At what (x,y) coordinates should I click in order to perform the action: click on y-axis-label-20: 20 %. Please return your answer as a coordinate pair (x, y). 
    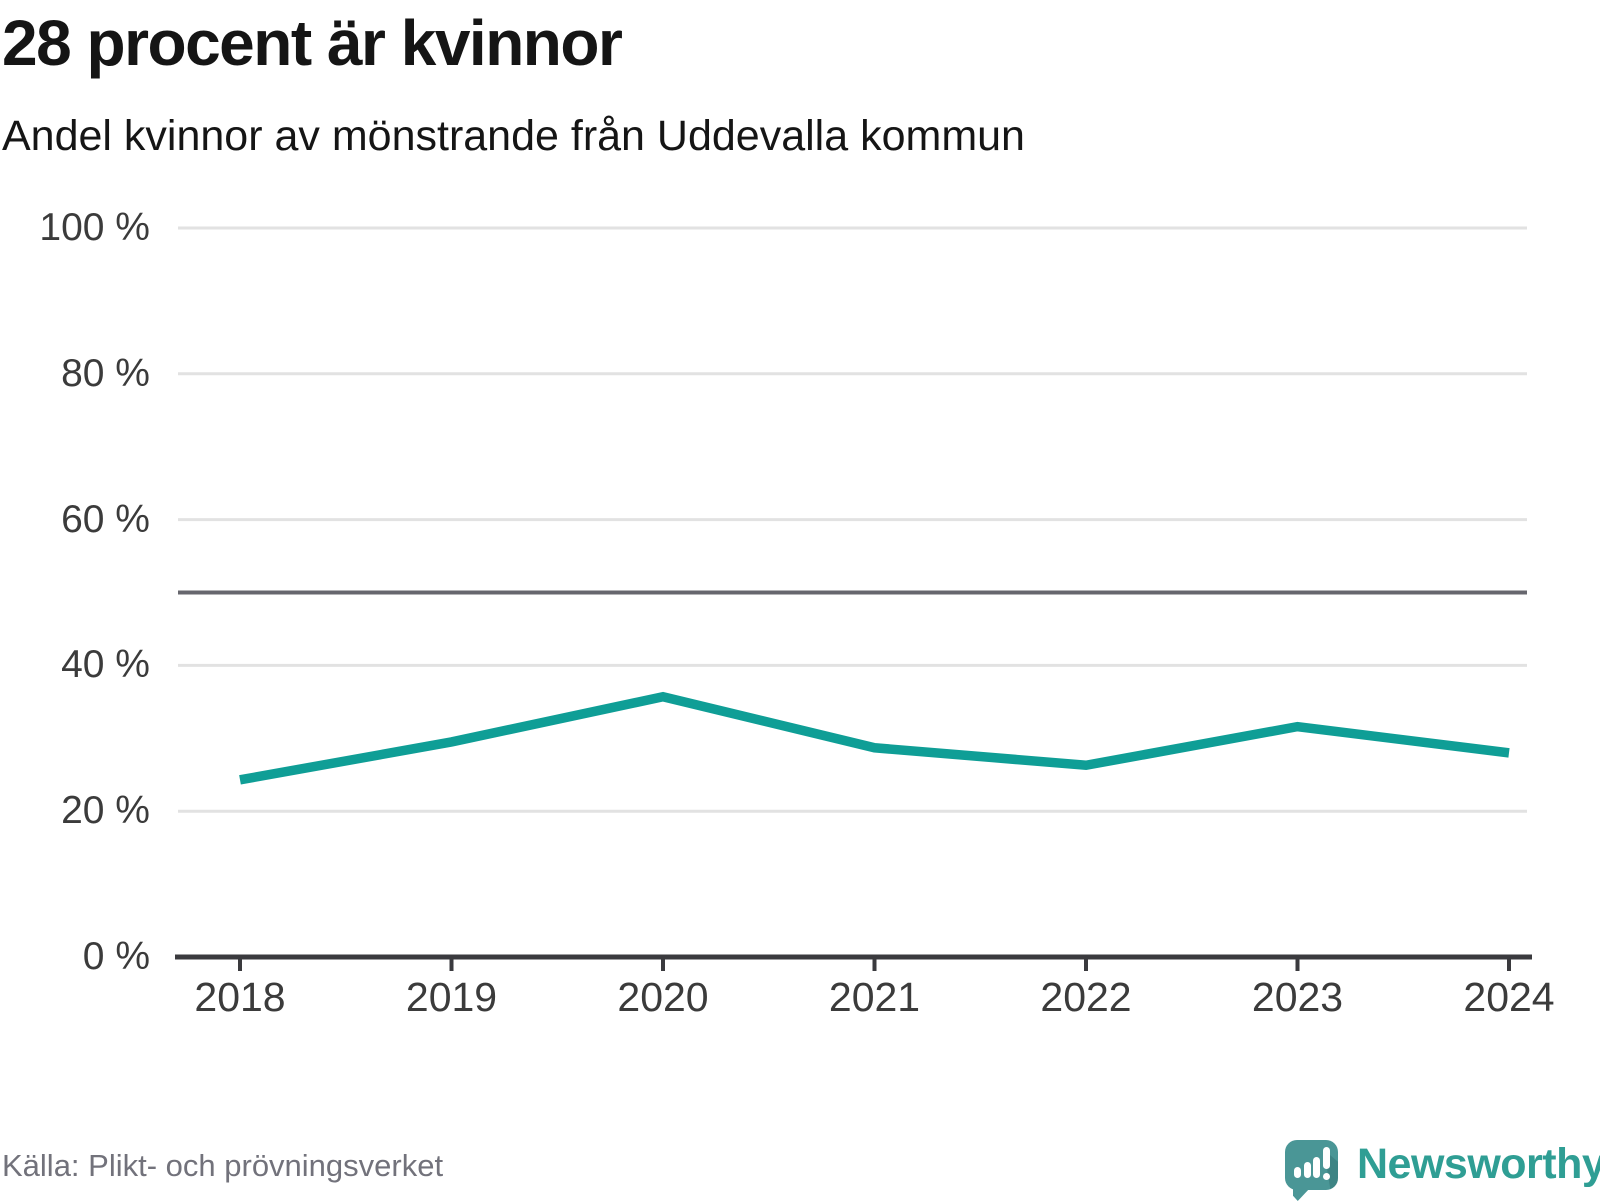
    Looking at the image, I should click on (105, 811).